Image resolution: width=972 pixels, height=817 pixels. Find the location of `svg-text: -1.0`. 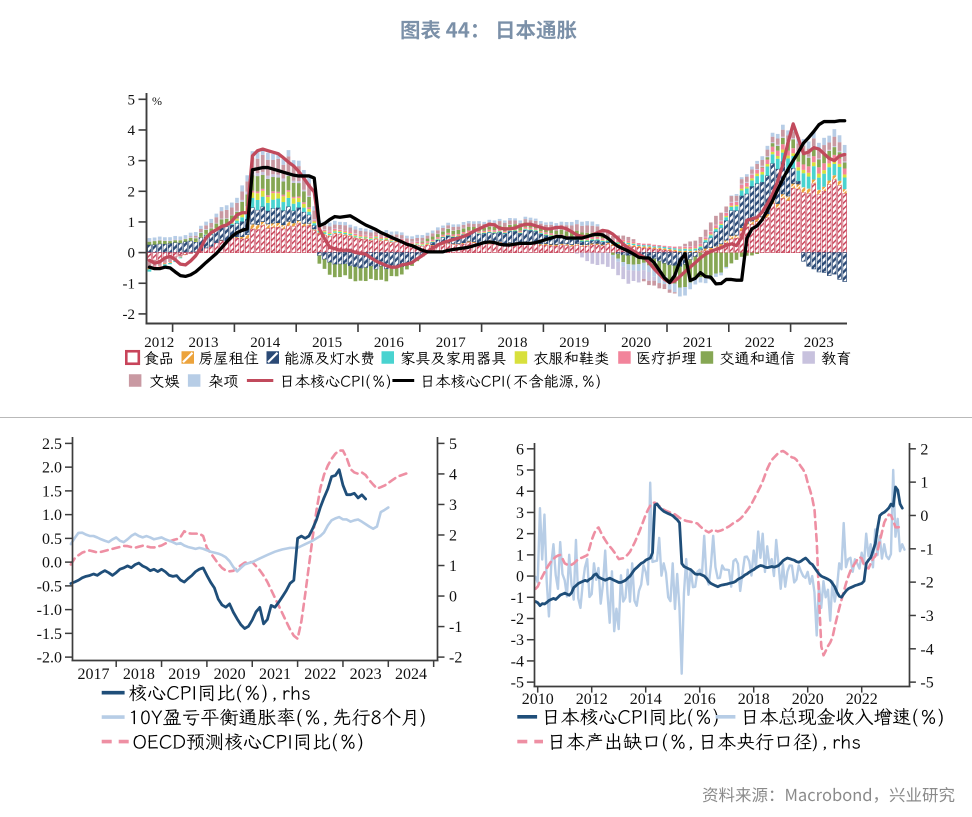

svg-text: -1.0 is located at coordinates (49, 610).